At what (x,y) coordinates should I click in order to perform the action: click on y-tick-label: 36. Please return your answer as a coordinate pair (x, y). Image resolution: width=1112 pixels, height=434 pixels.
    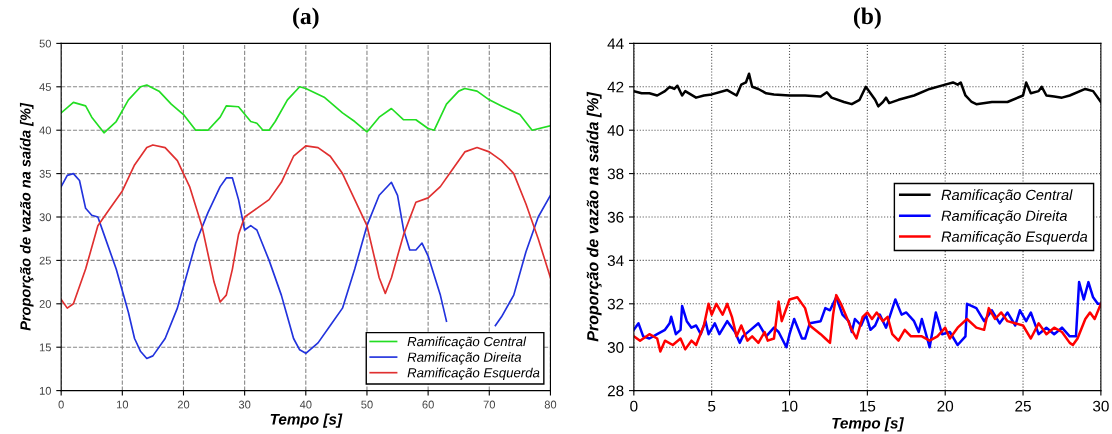
    Looking at the image, I should click on (615, 217).